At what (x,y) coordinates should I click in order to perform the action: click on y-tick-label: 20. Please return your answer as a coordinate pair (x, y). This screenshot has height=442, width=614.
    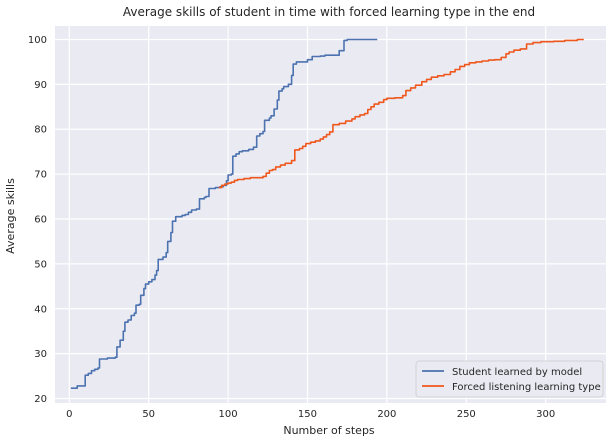
    Looking at the image, I should click on (40, 399).